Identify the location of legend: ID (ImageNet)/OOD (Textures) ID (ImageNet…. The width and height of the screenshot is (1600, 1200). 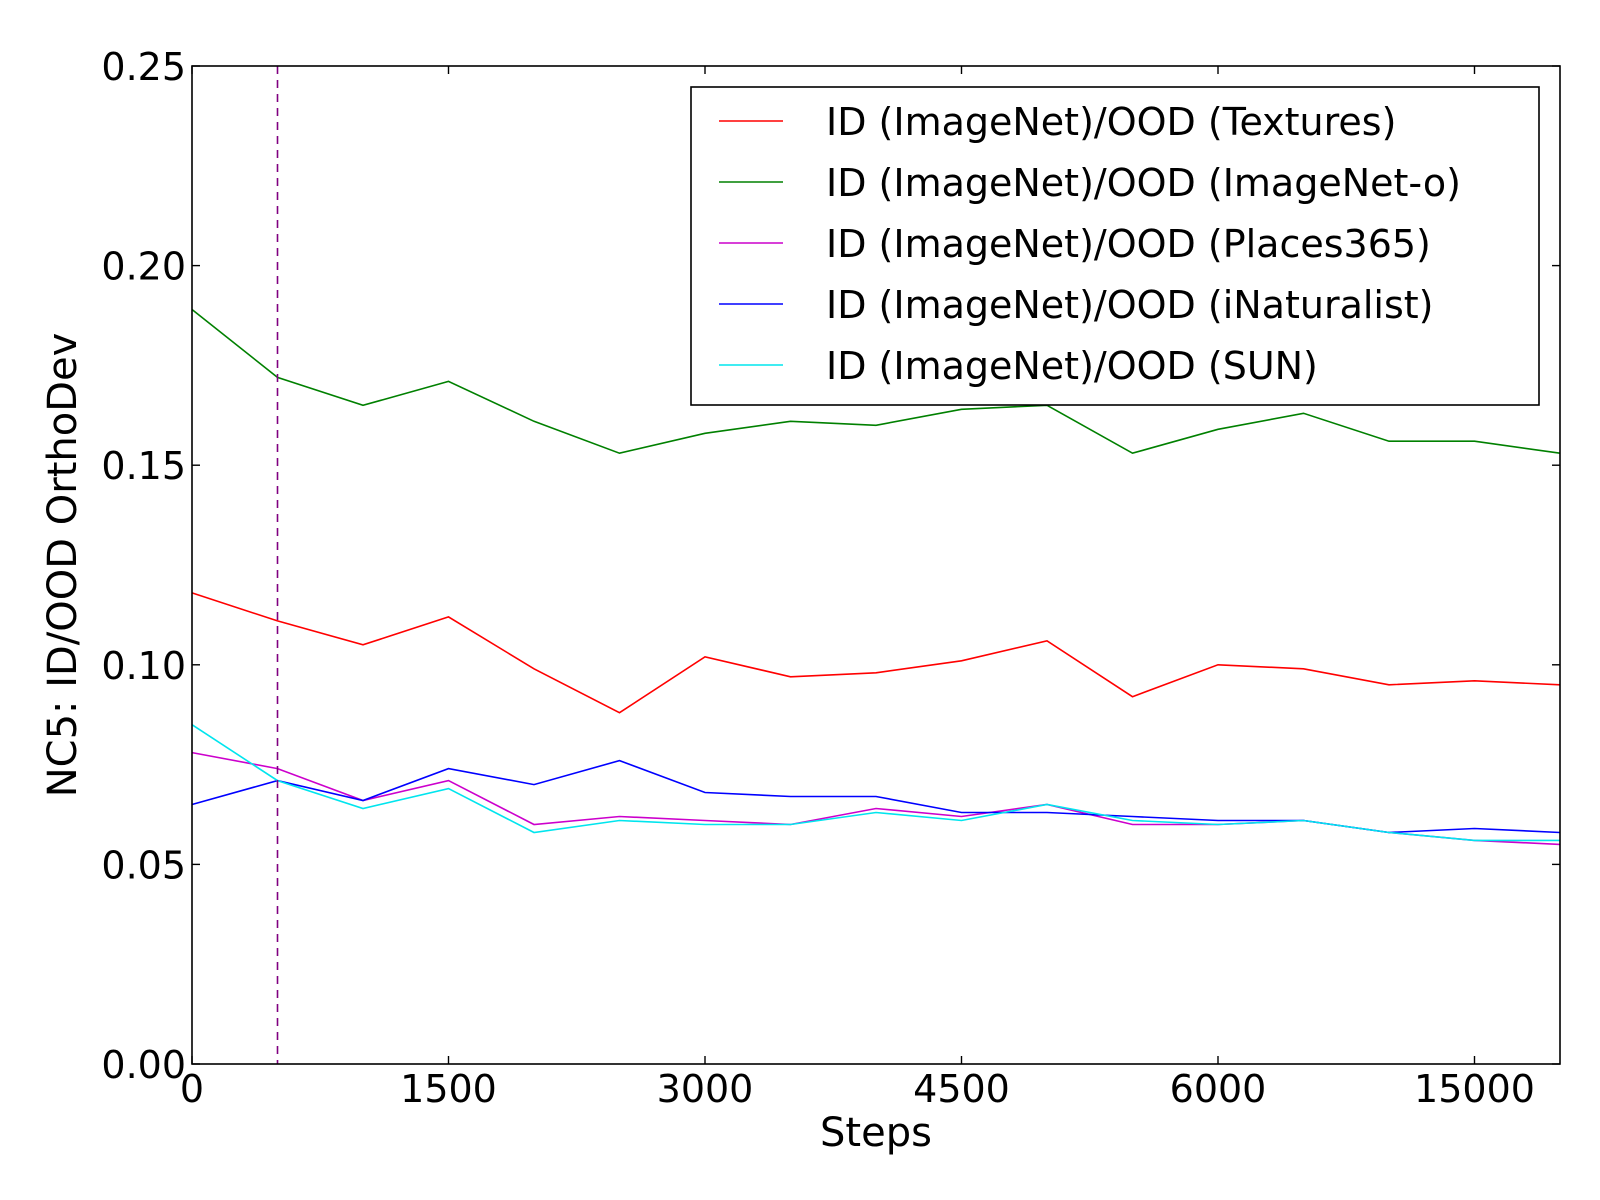
(1115, 246).